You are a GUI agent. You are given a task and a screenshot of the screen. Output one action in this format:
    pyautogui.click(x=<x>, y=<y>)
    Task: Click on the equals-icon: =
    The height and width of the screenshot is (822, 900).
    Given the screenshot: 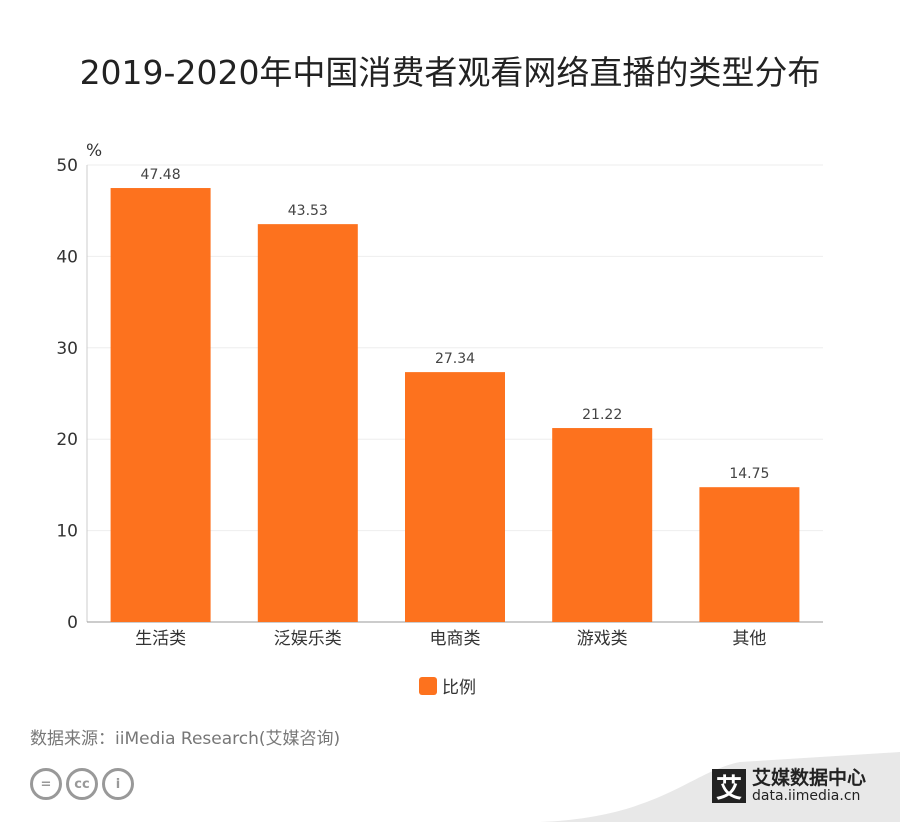 What is the action you would take?
    pyautogui.click(x=46, y=784)
    